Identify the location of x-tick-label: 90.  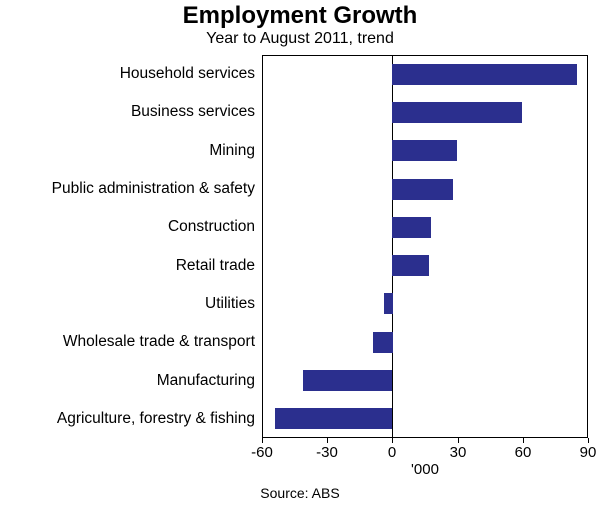
(588, 452).